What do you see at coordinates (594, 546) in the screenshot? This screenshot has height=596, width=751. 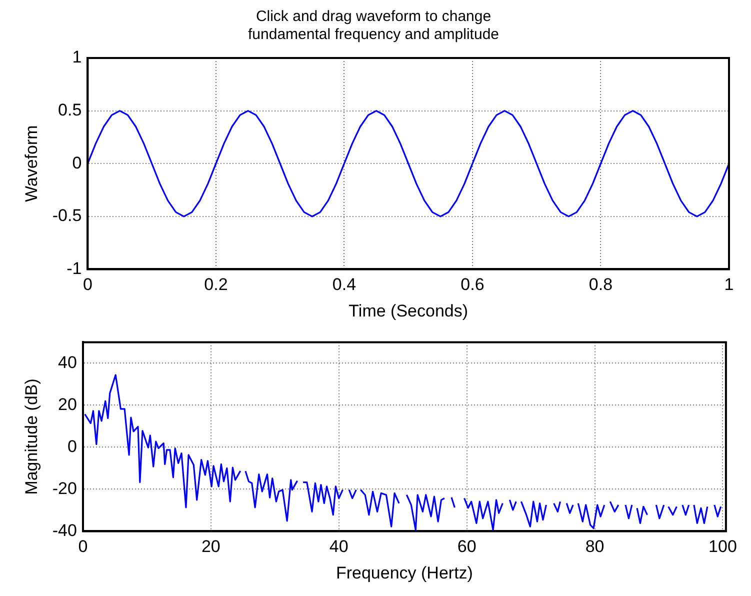 I see `x-tick-label: 80` at bounding box center [594, 546].